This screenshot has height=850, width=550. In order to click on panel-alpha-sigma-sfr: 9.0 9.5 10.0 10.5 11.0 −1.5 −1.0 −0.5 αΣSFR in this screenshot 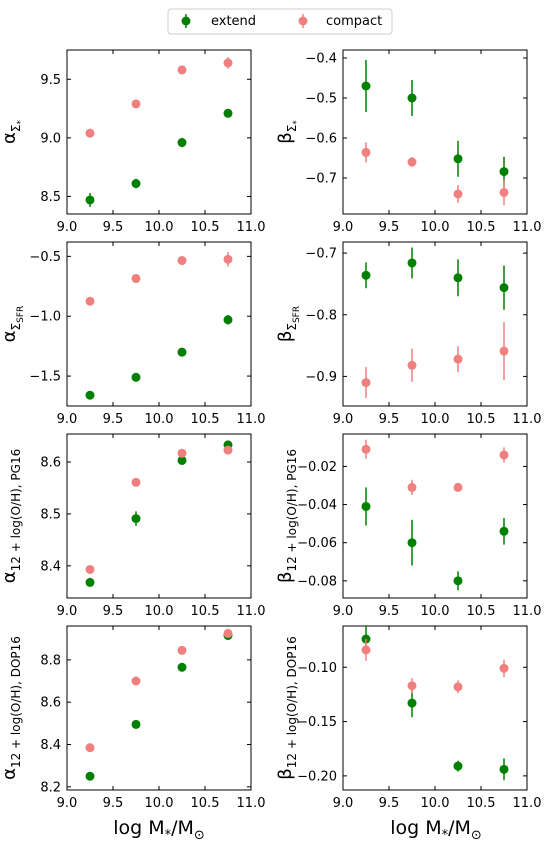, I will do `click(133, 334)`.